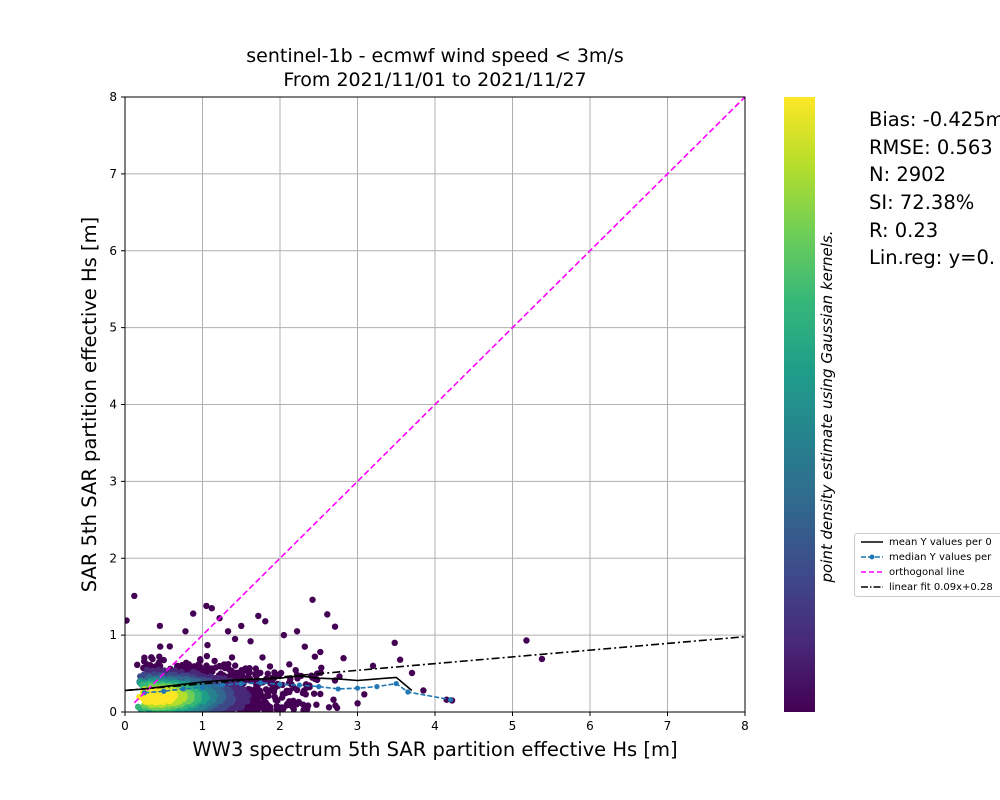 Image resolution: width=1000 pixels, height=800 pixels. I want to click on chart-title: sentinel-1b - ecmwf wind speed < 3m/s, so click(435, 56).